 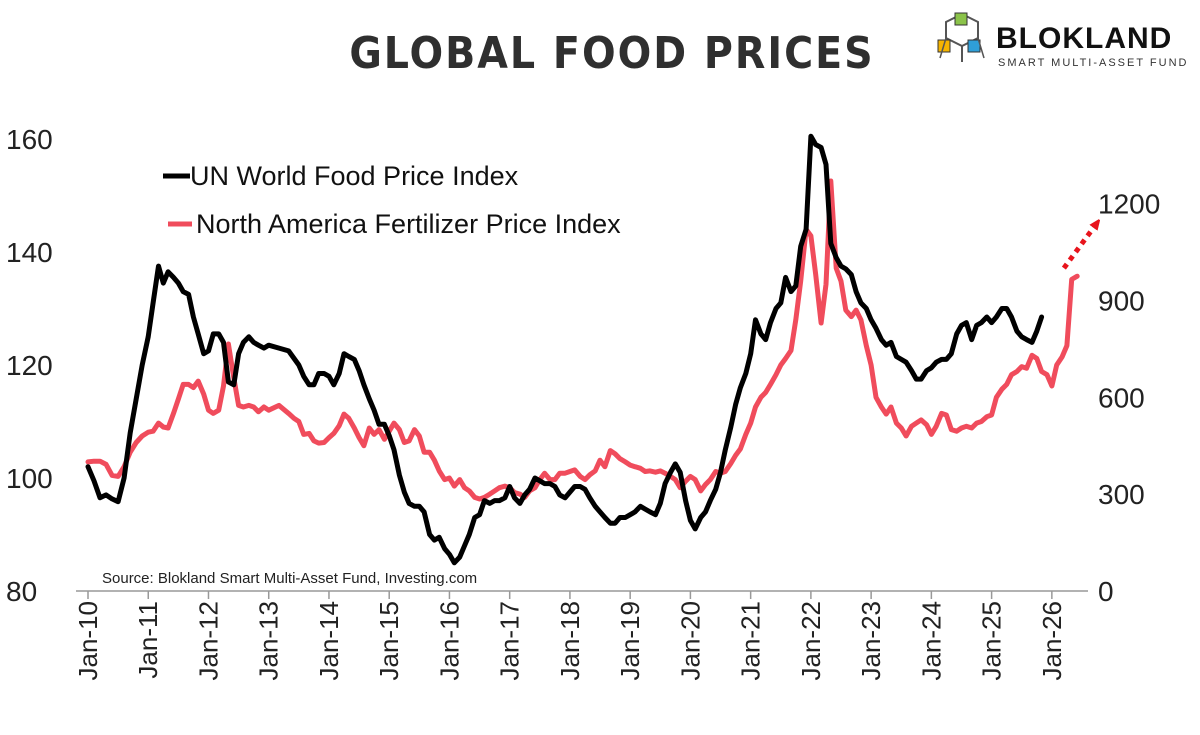 I want to click on x-tick-label: Jan-10, so click(x=88, y=641).